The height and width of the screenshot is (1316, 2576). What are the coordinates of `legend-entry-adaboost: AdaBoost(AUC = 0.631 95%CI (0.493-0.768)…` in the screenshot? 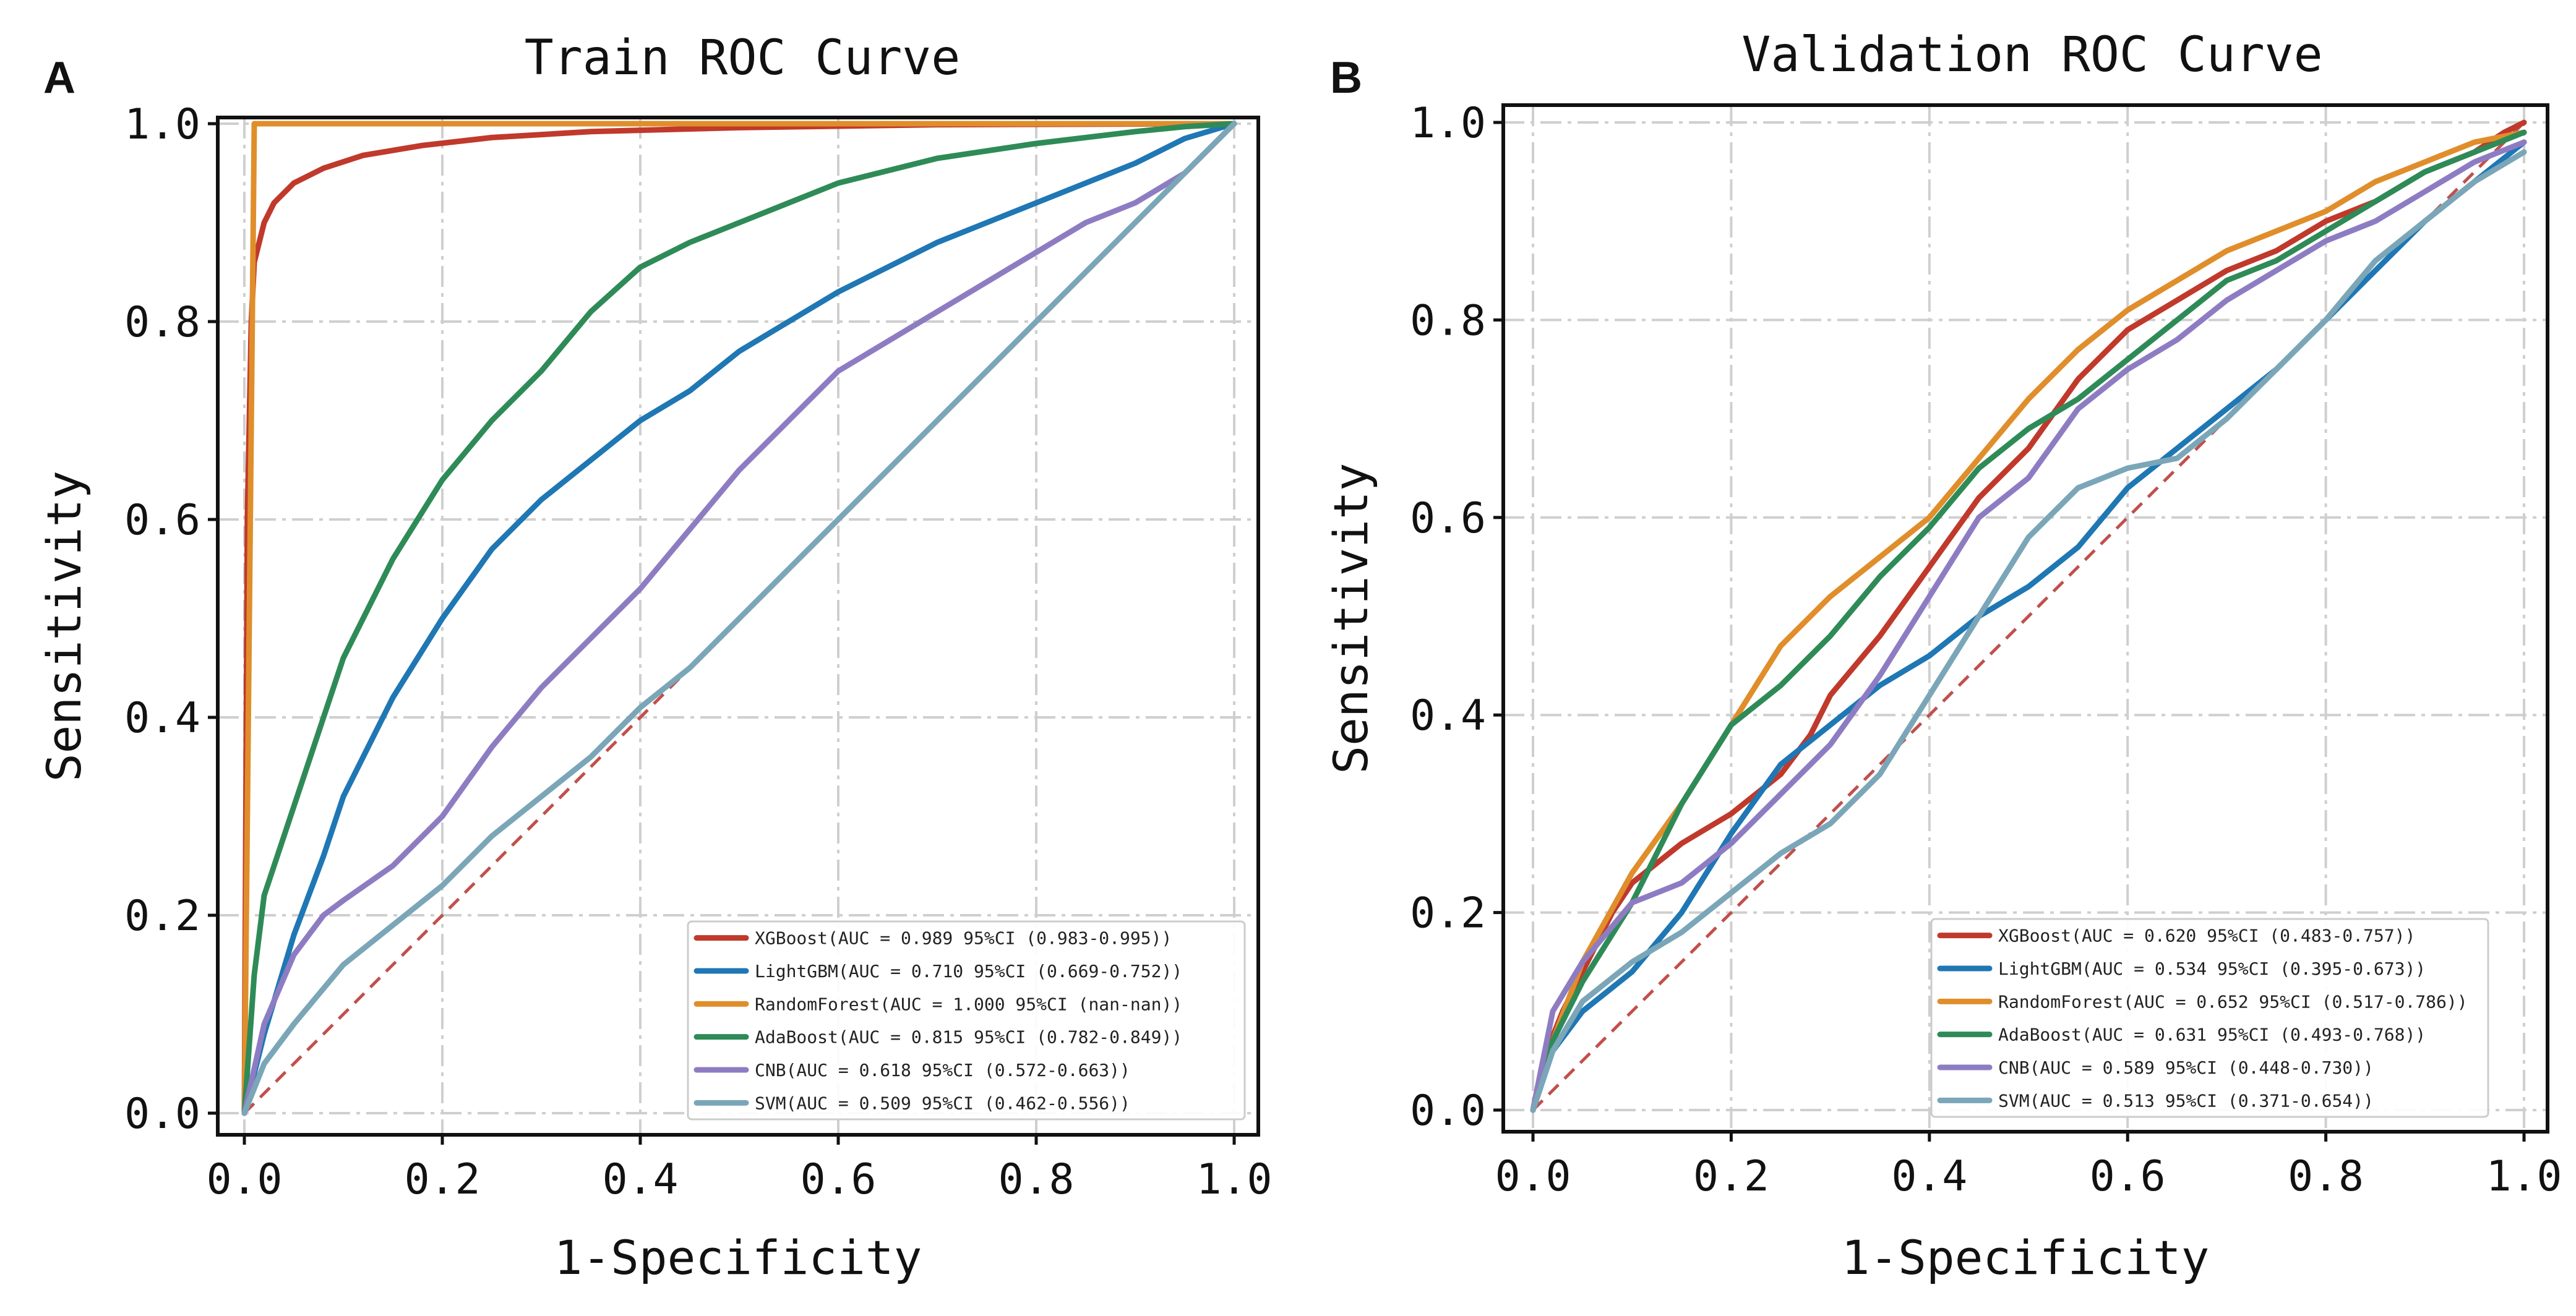 It's located at (2212, 1035).